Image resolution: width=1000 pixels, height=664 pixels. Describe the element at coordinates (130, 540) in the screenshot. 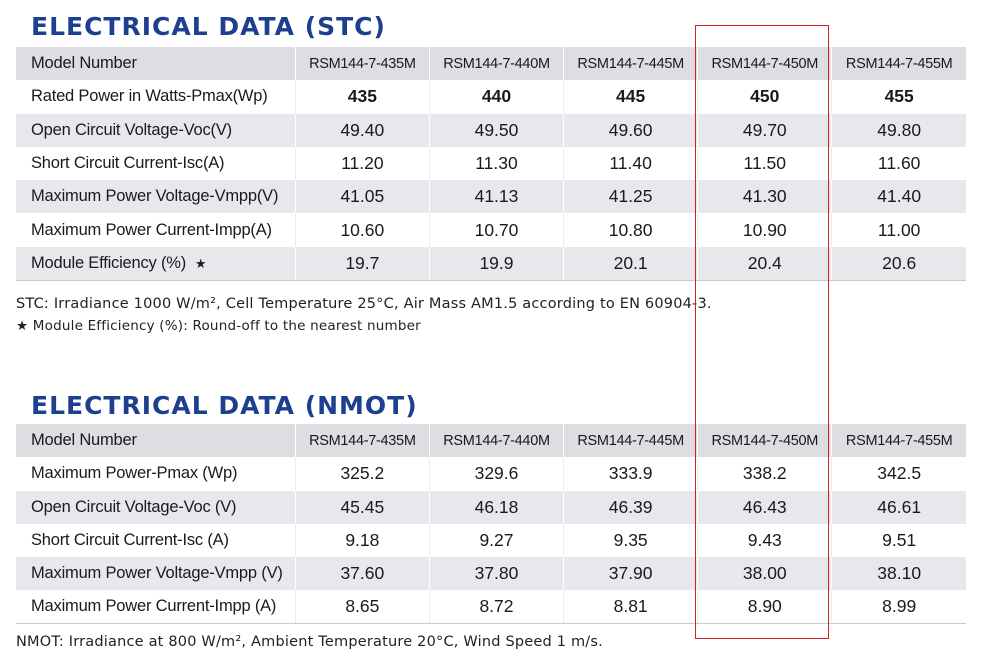

I see `row-label: Short Circuit Current-Isc (A)` at that location.